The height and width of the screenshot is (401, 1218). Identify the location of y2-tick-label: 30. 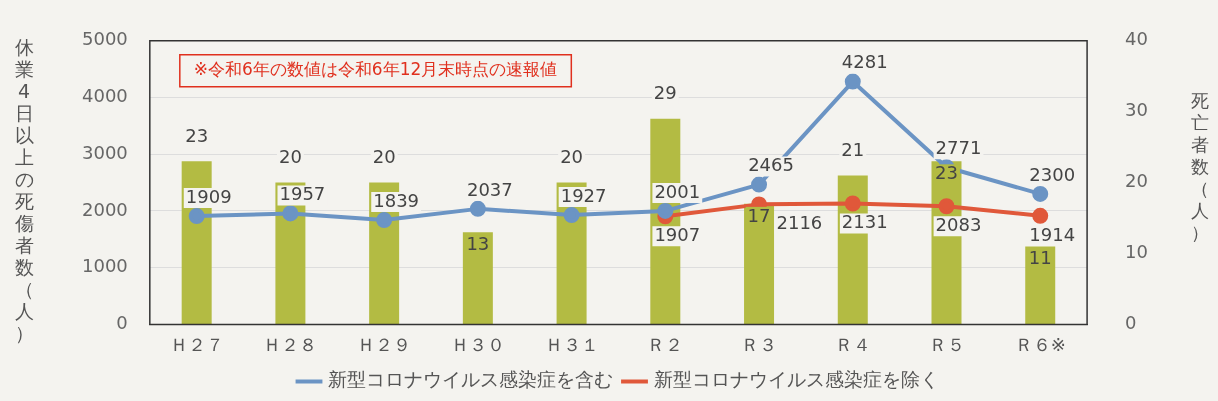
(1136, 110).